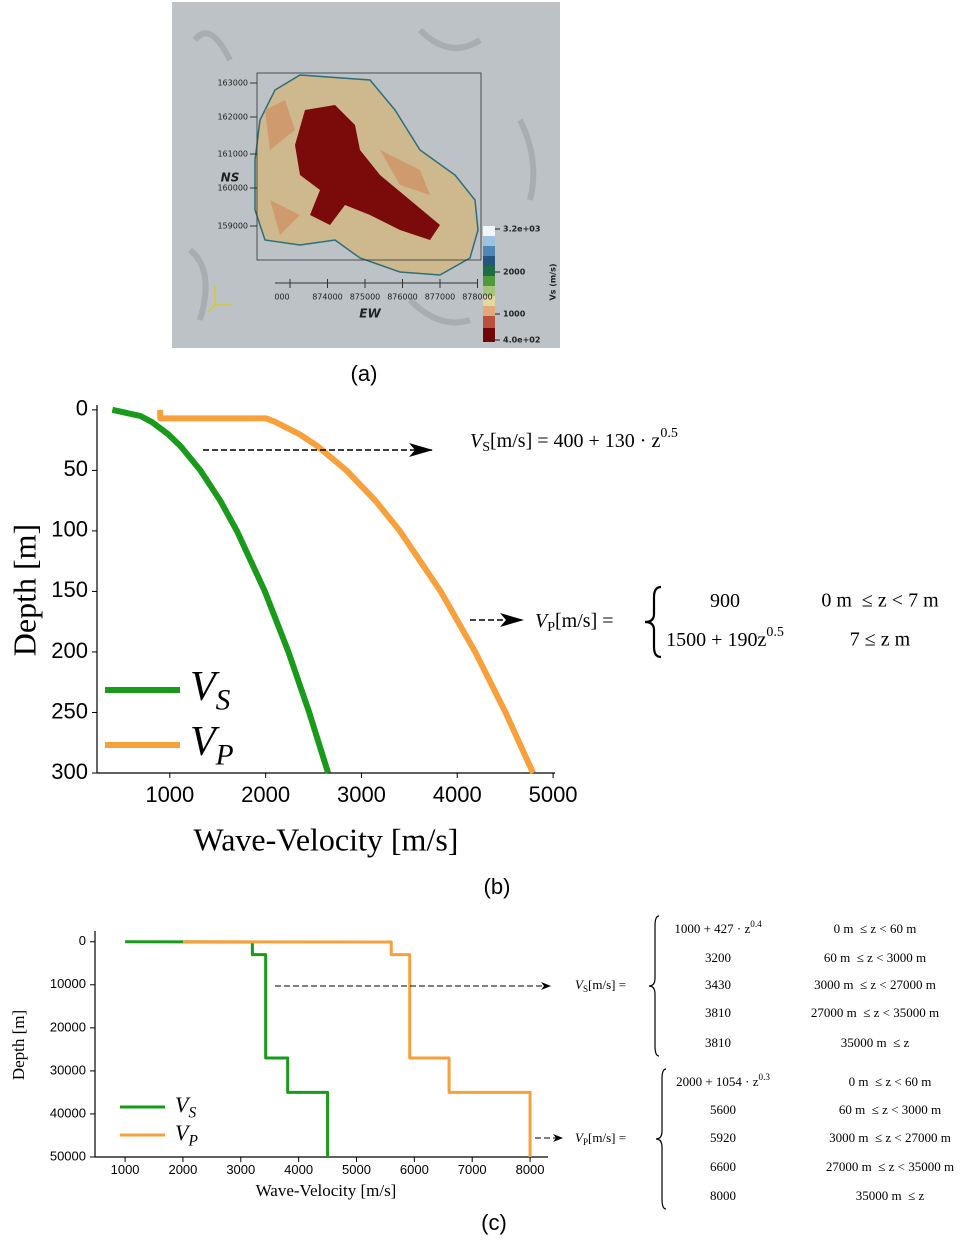  Describe the element at coordinates (584, 621) in the screenshot. I see `eq-body: [m/s] =` at that location.